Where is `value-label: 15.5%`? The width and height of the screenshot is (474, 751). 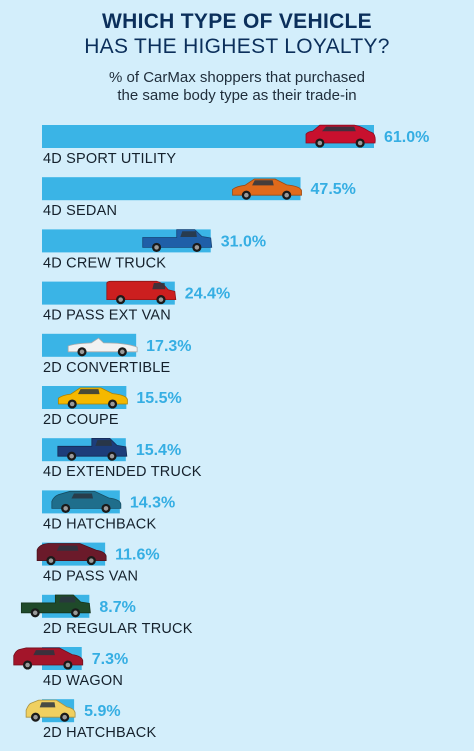 value-label: 15.5% is located at coordinates (158, 398).